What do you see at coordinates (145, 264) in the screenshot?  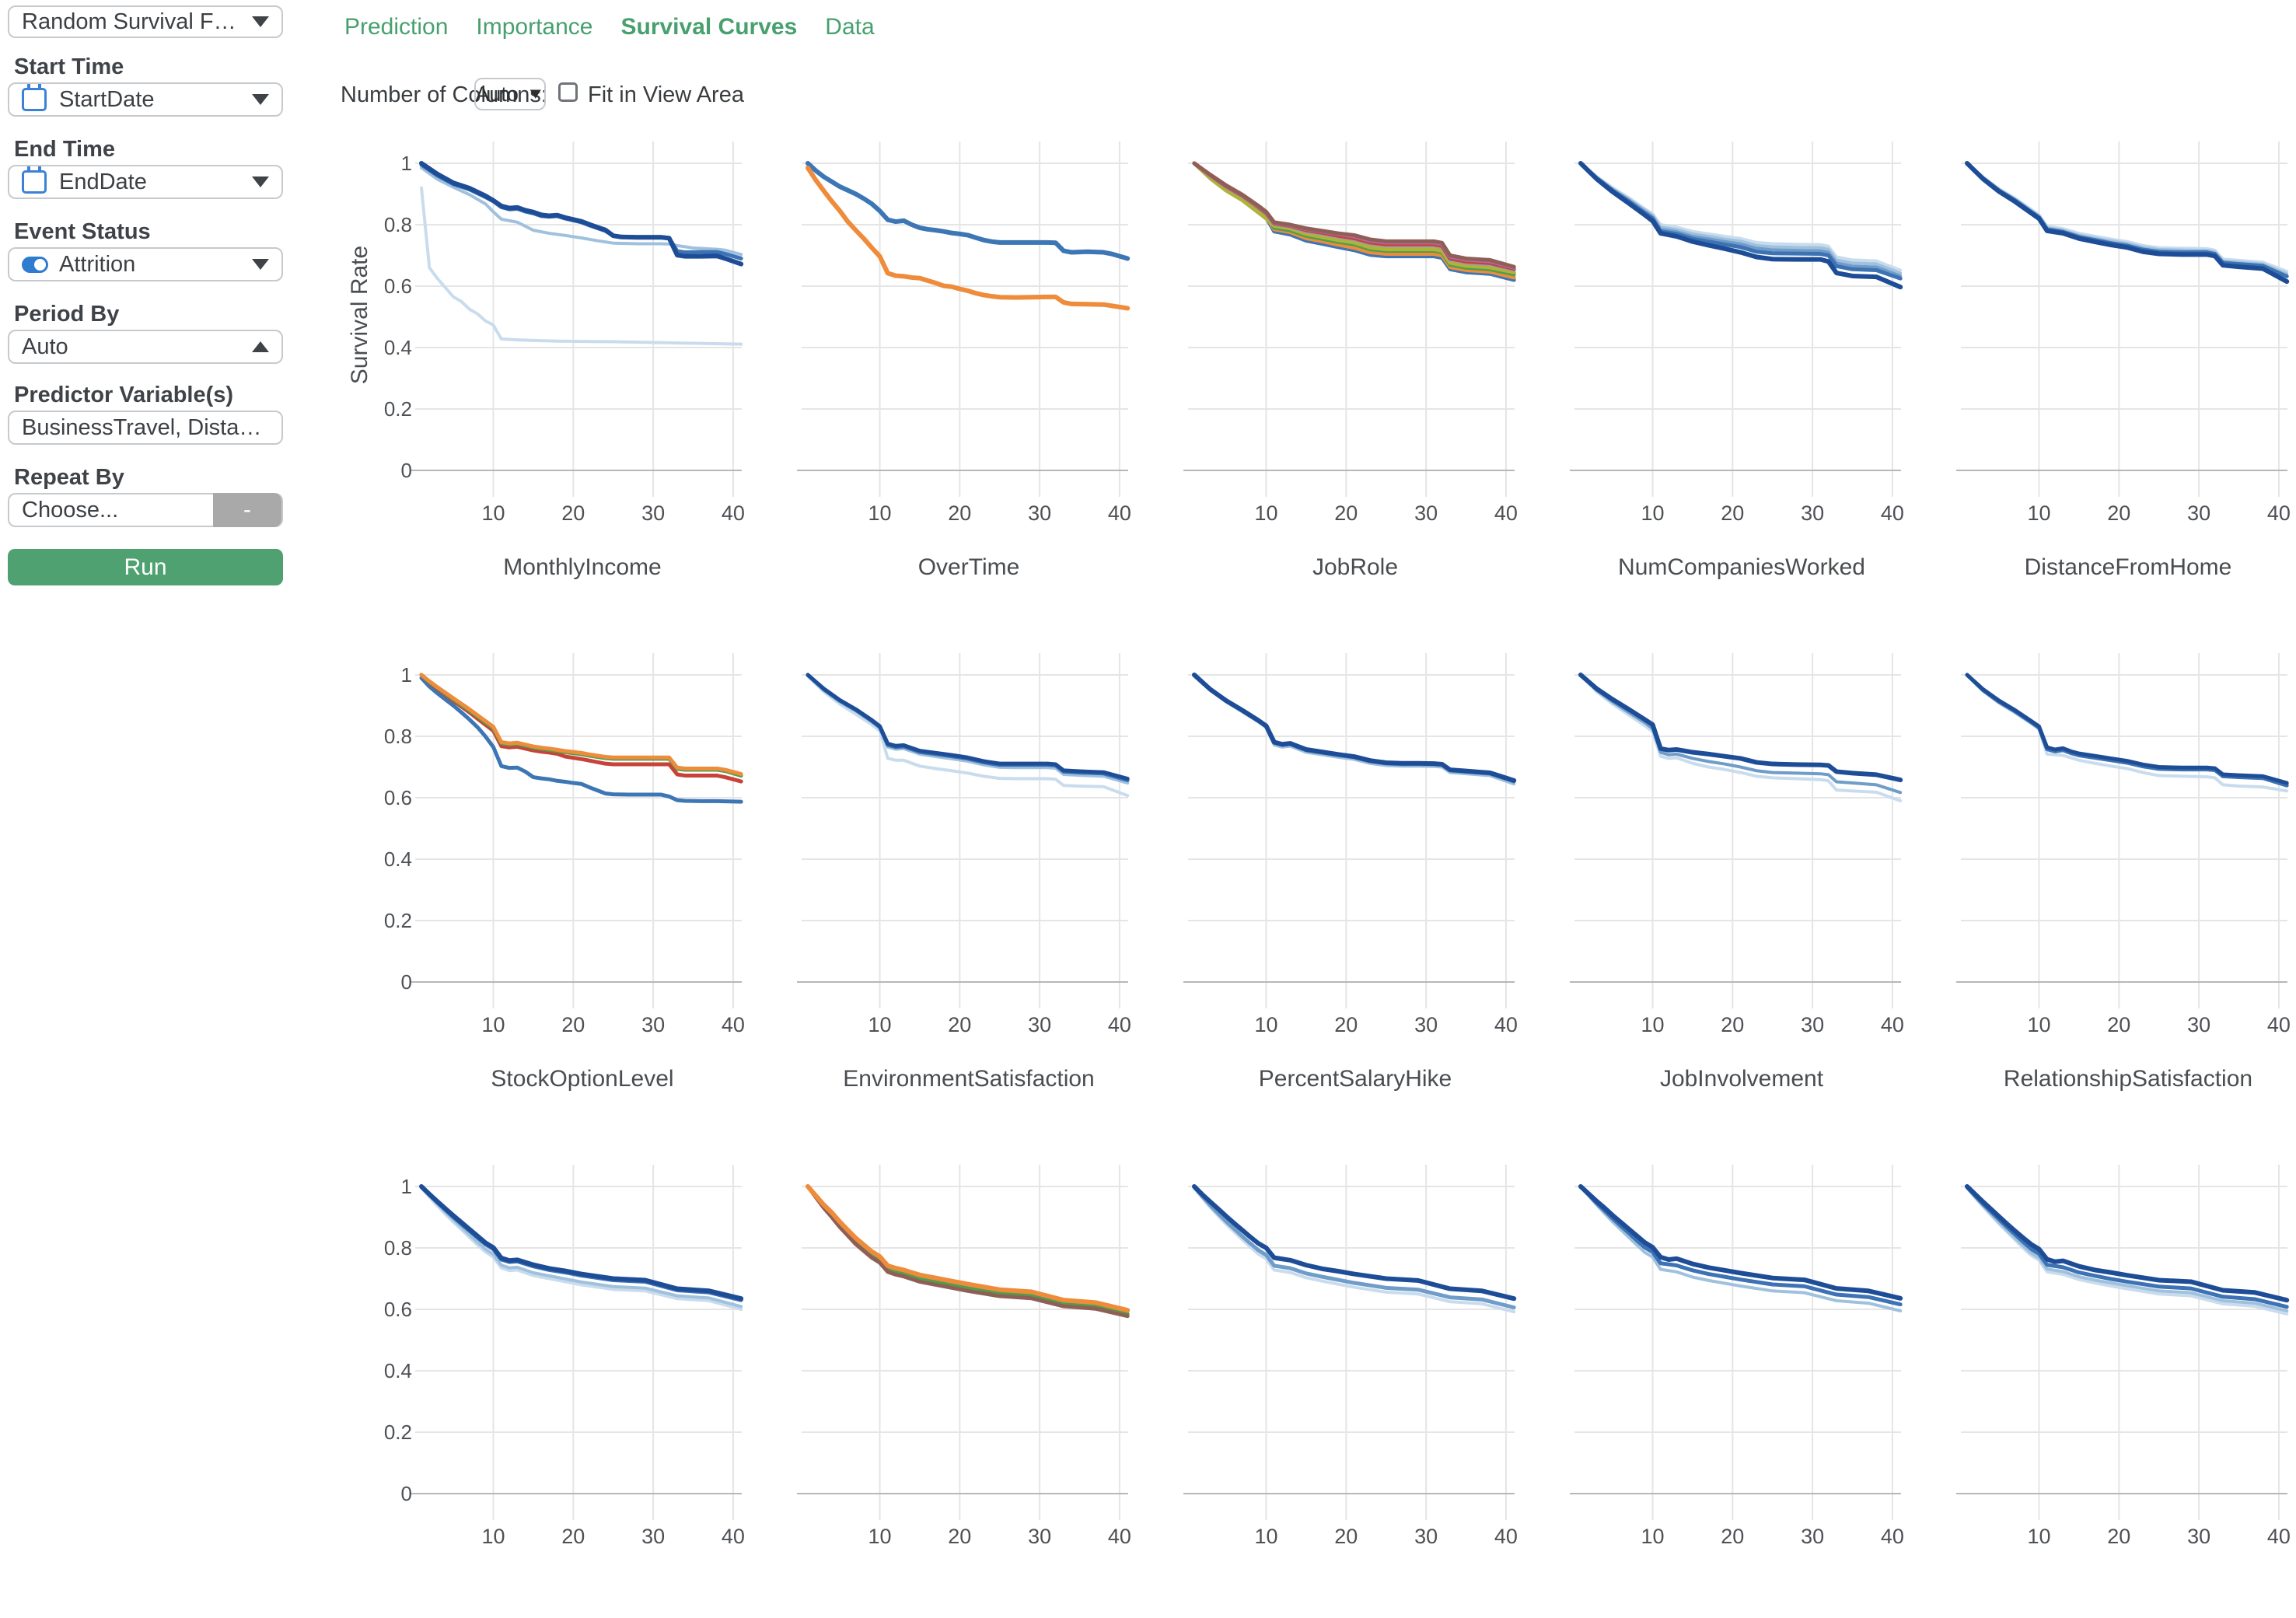 I see `event-status-select: Attrition` at bounding box center [145, 264].